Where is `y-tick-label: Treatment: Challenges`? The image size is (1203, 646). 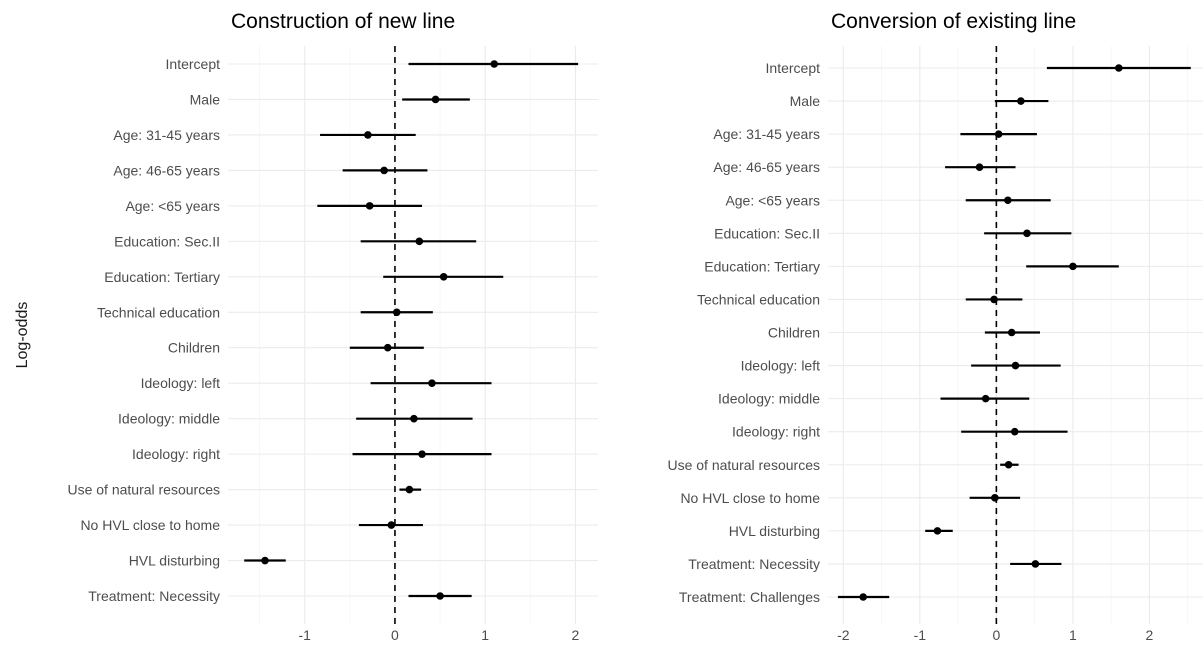
y-tick-label: Treatment: Challenges is located at coordinates (749, 597).